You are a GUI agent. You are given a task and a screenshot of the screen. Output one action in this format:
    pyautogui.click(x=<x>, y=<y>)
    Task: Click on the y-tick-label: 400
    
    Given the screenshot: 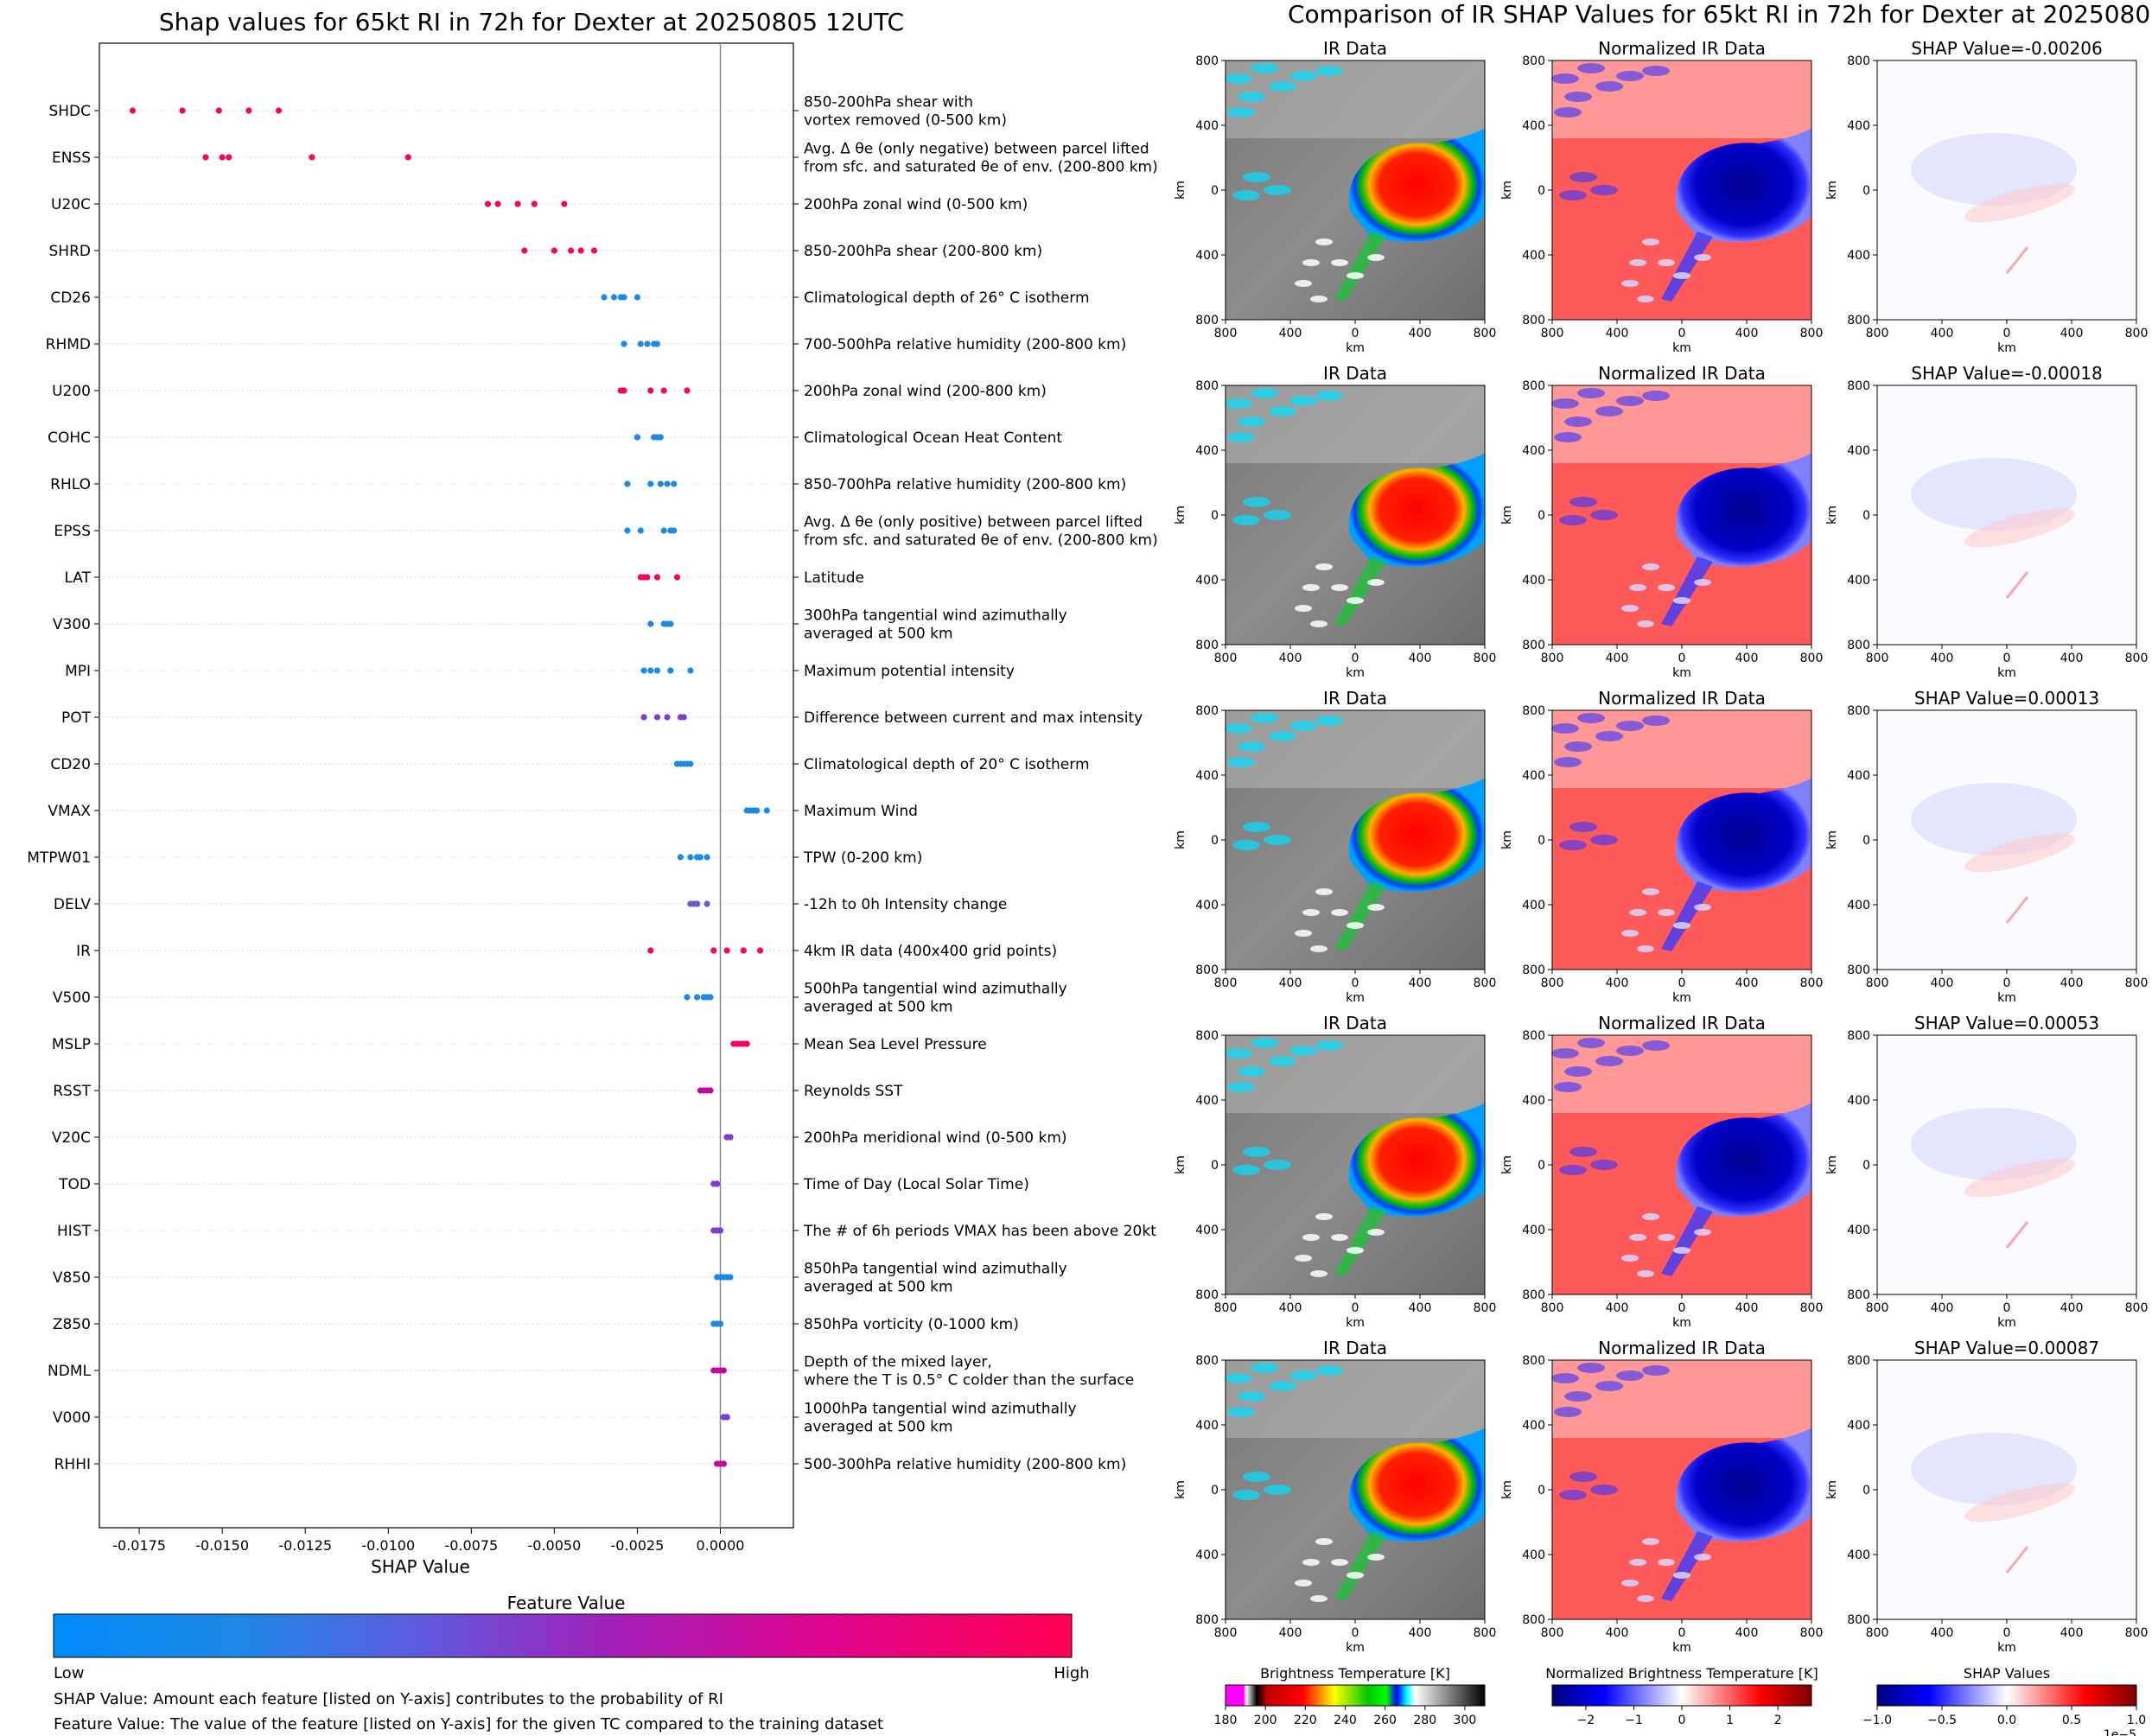 What is the action you would take?
    pyautogui.click(x=1533, y=1426)
    